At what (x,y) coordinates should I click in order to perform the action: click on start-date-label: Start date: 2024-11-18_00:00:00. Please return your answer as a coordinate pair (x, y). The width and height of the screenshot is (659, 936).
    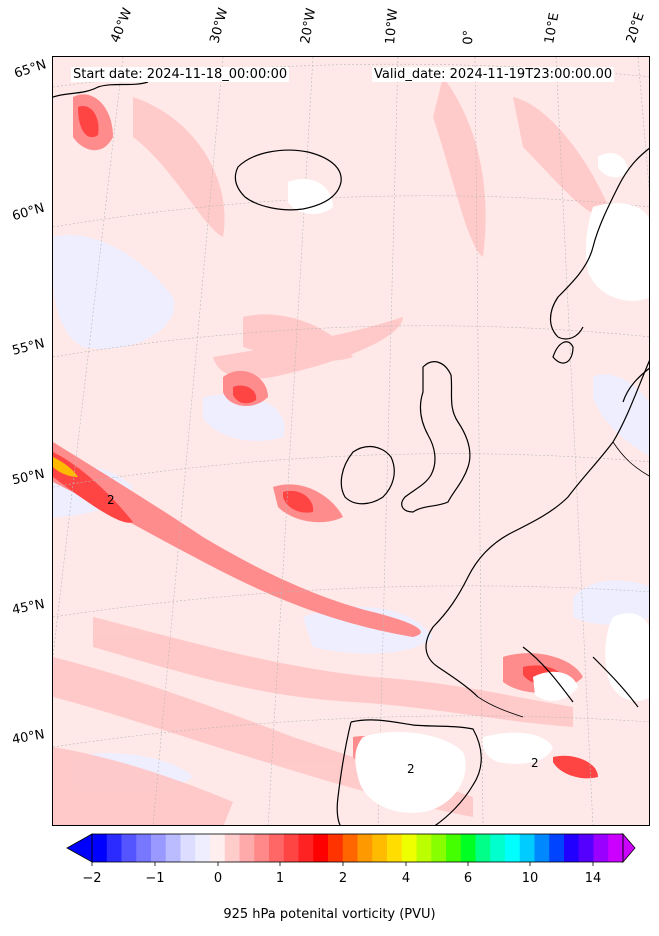
    Looking at the image, I should click on (180, 74).